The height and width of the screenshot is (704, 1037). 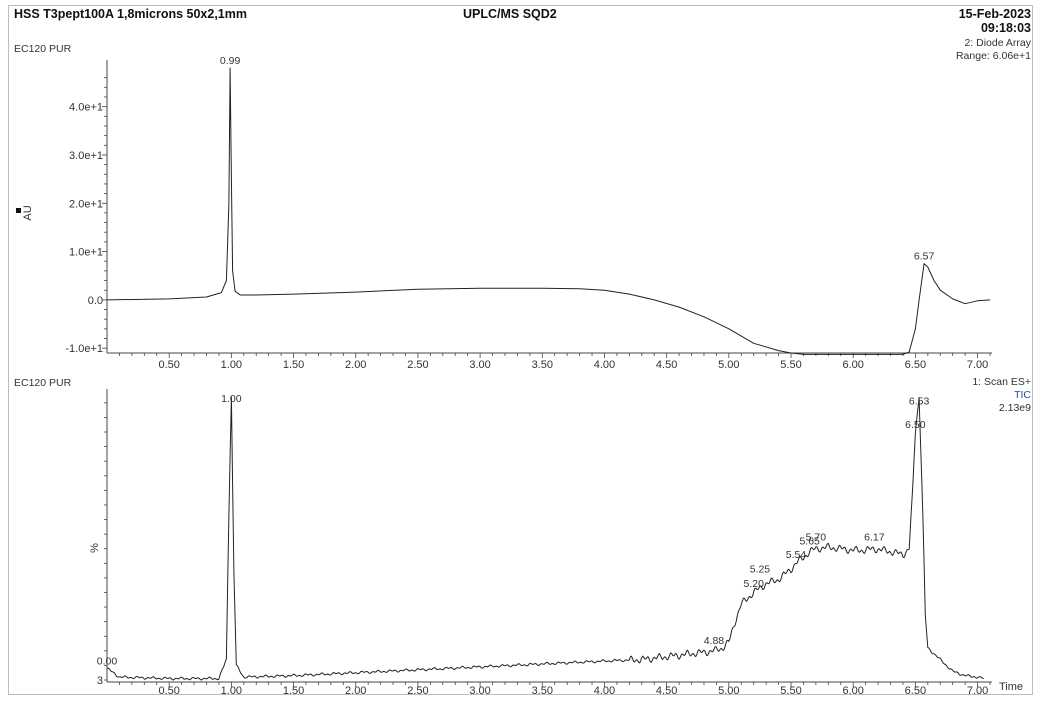 I want to click on uv-y-tick-label: 4.0e+1, so click(x=86, y=108).